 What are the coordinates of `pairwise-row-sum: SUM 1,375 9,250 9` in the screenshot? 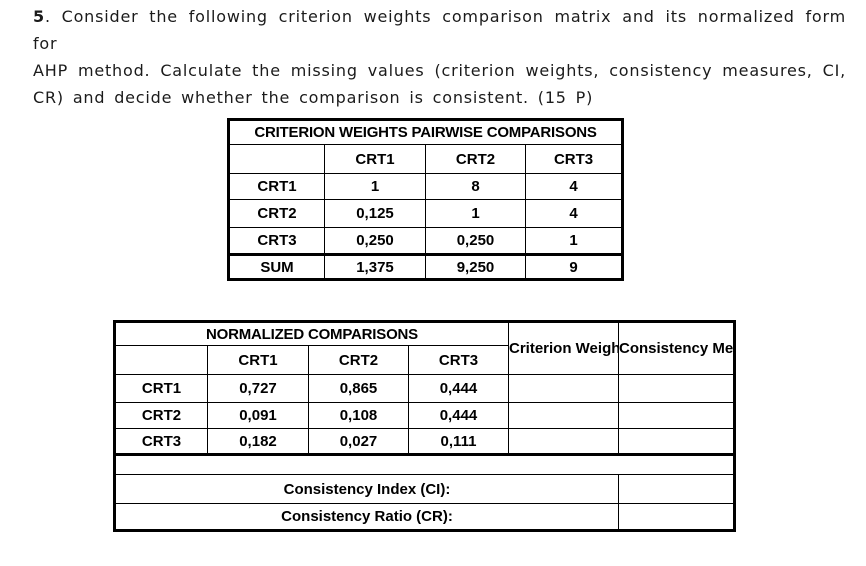 It's located at (426, 266).